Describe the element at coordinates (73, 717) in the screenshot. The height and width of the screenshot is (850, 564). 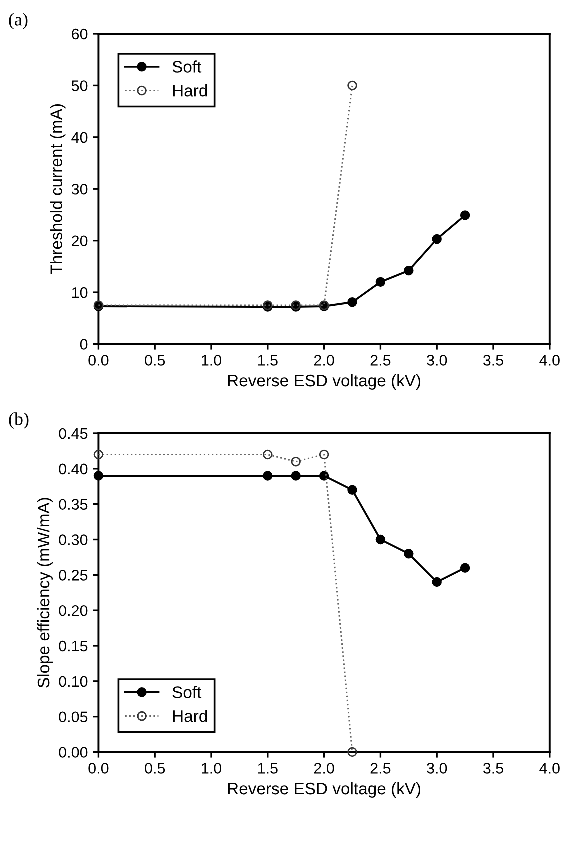
I see `y-tick-label: 0.05` at that location.